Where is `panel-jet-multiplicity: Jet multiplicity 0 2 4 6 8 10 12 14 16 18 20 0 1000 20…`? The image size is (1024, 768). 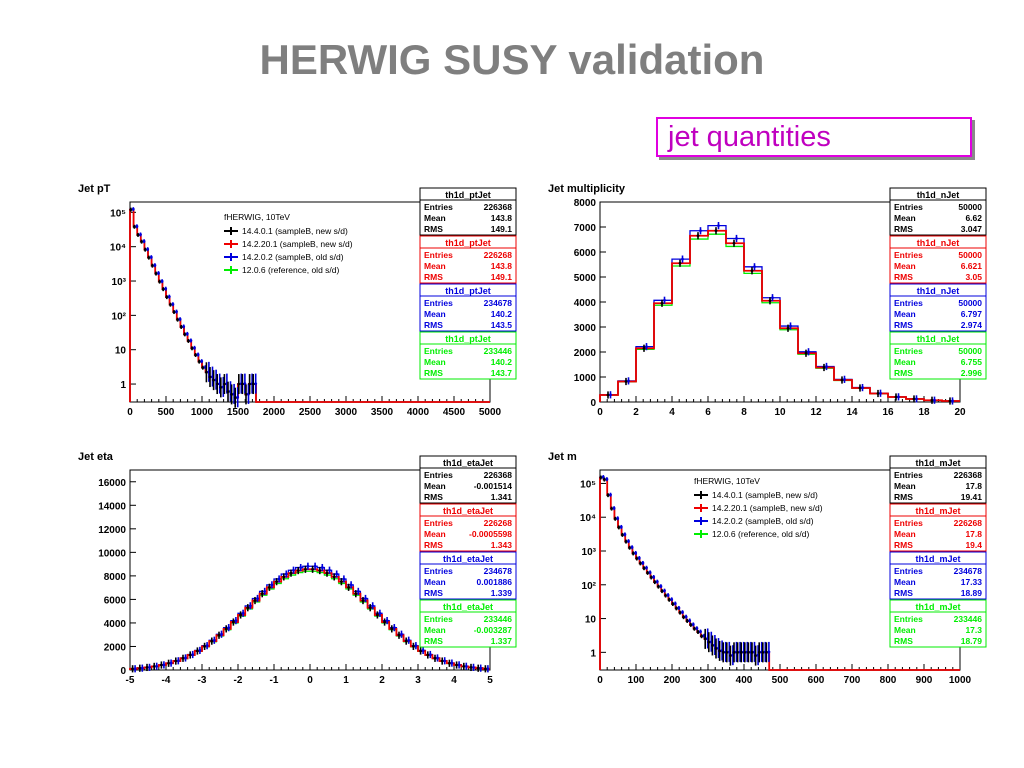
panel-jet-multiplicity: Jet multiplicity 0 2 4 6 8 10 12 14 16 18 20 0 1000 20… is located at coordinates (767, 300).